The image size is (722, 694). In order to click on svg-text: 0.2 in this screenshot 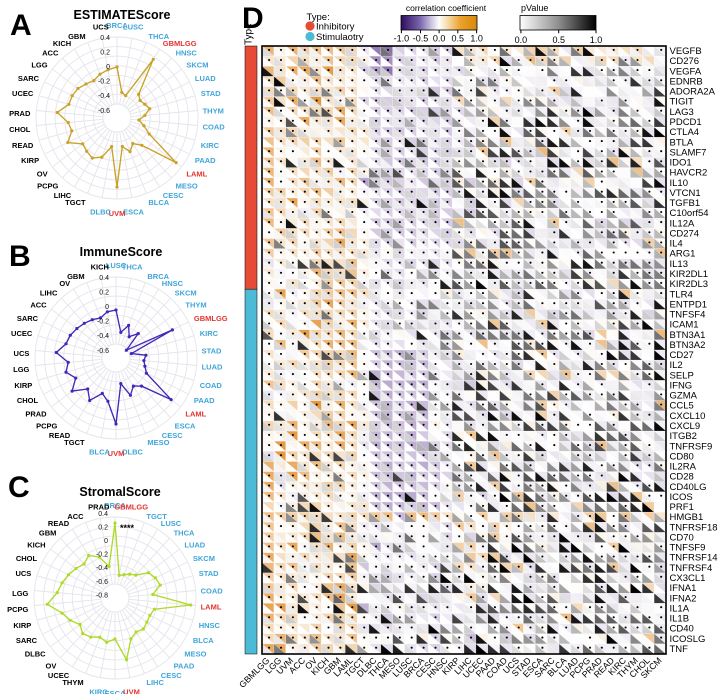, I will do `click(103, 527)`.